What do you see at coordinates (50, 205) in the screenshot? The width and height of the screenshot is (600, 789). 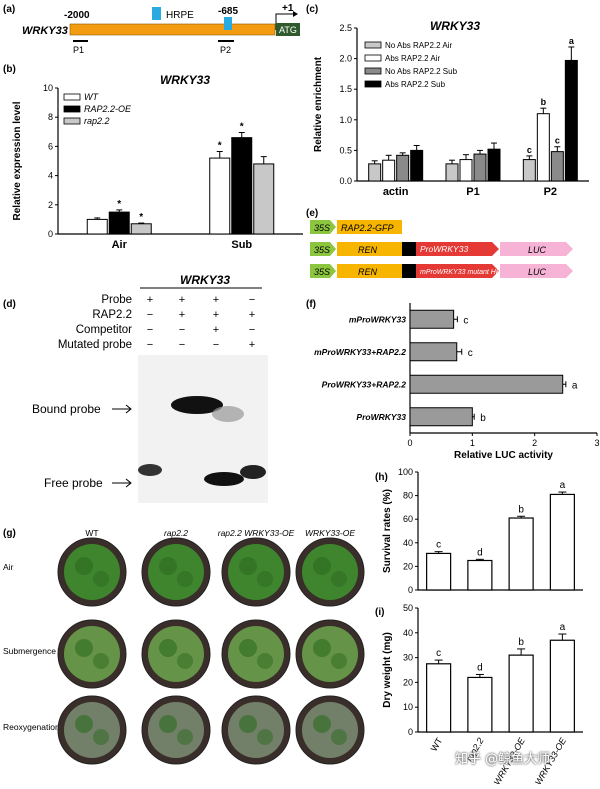 I see `y-tick-label: 2` at bounding box center [50, 205].